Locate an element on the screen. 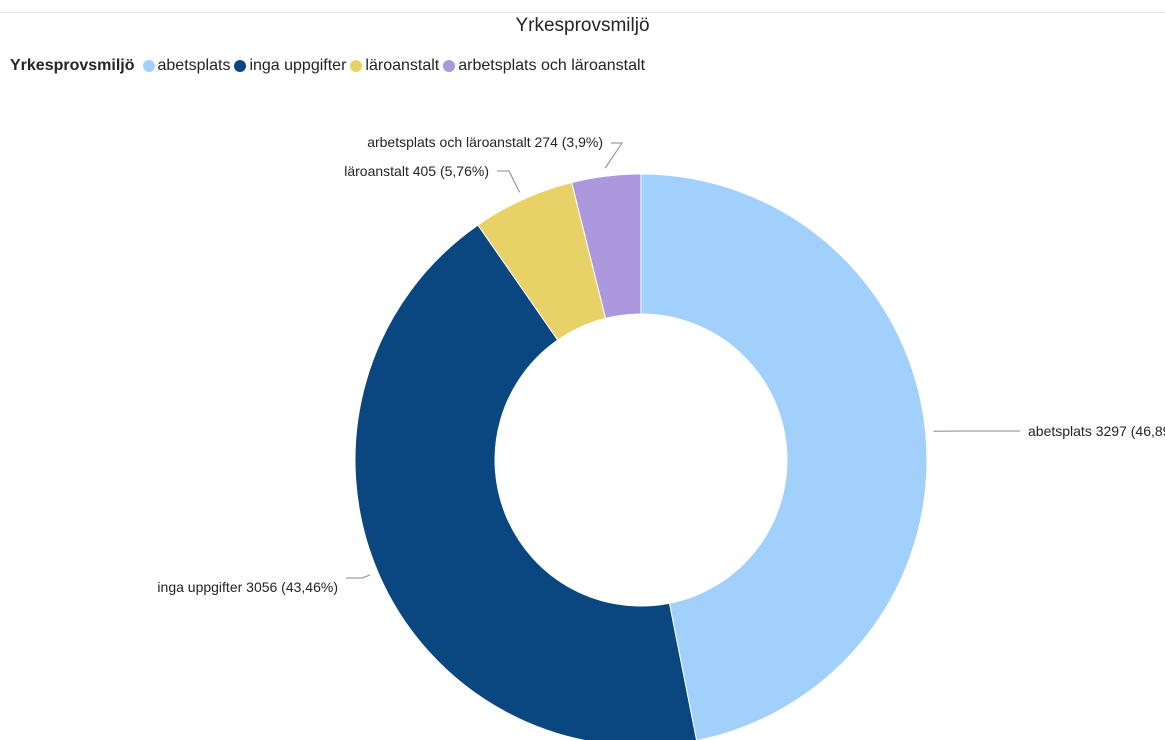  legend-title: Yrkesprovsmiljö is located at coordinates (72, 65).